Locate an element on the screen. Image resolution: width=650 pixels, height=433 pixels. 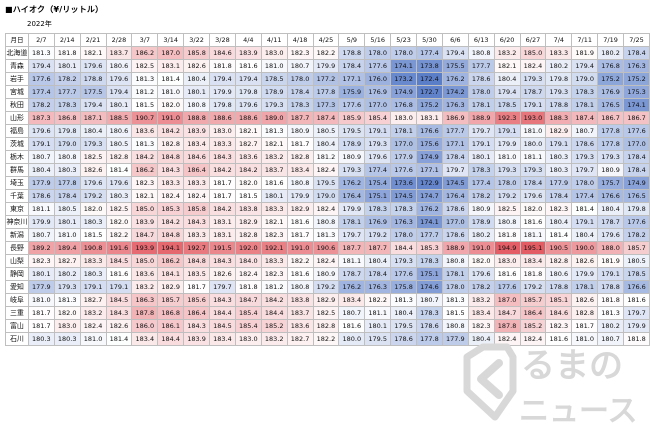
price-cell: 175.7 is located at coordinates (610, 183).